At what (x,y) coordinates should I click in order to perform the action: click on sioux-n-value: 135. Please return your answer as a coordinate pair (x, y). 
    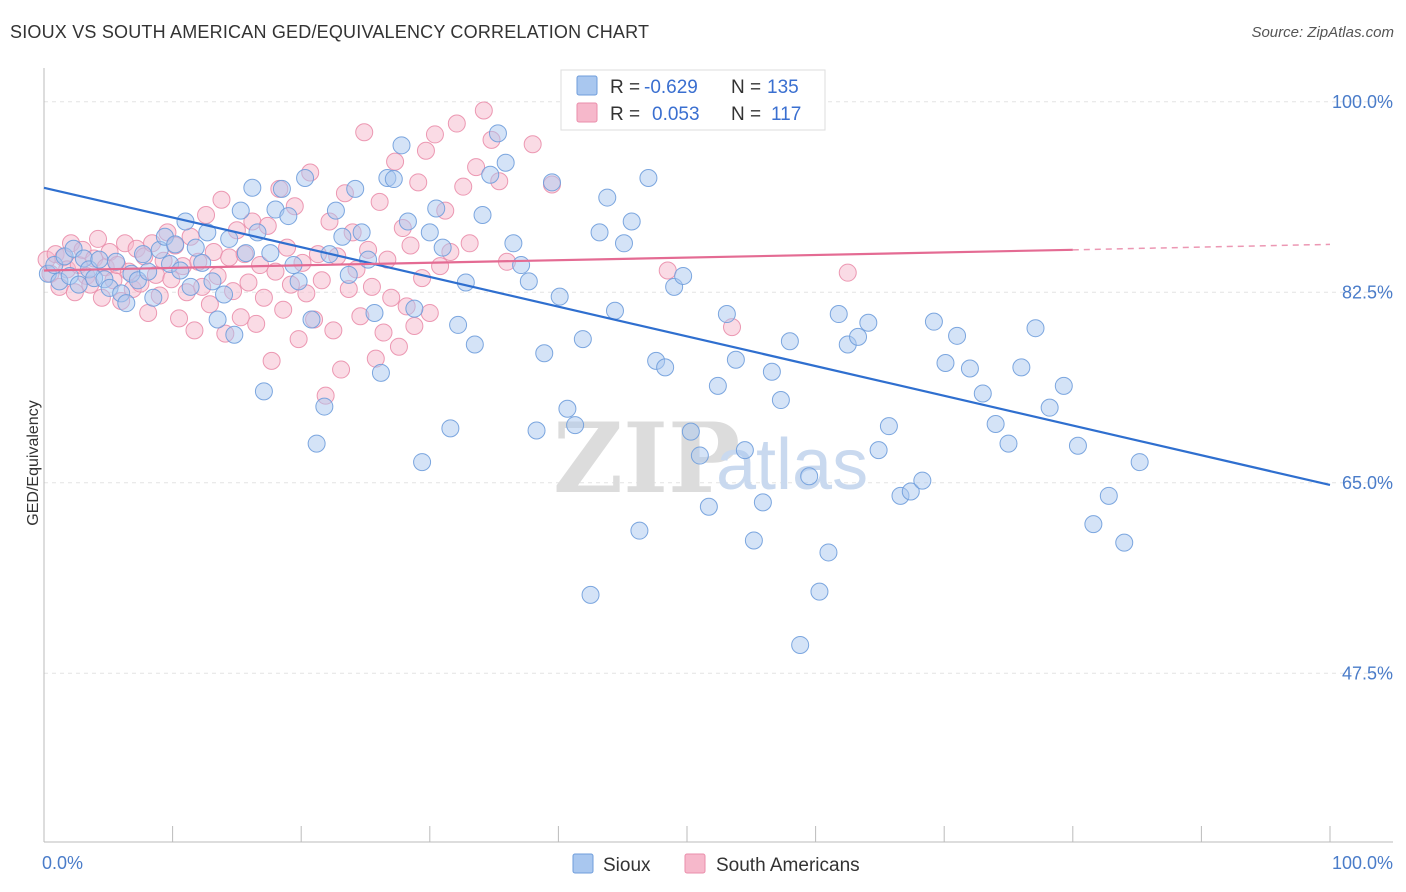
    Looking at the image, I should click on (783, 87).